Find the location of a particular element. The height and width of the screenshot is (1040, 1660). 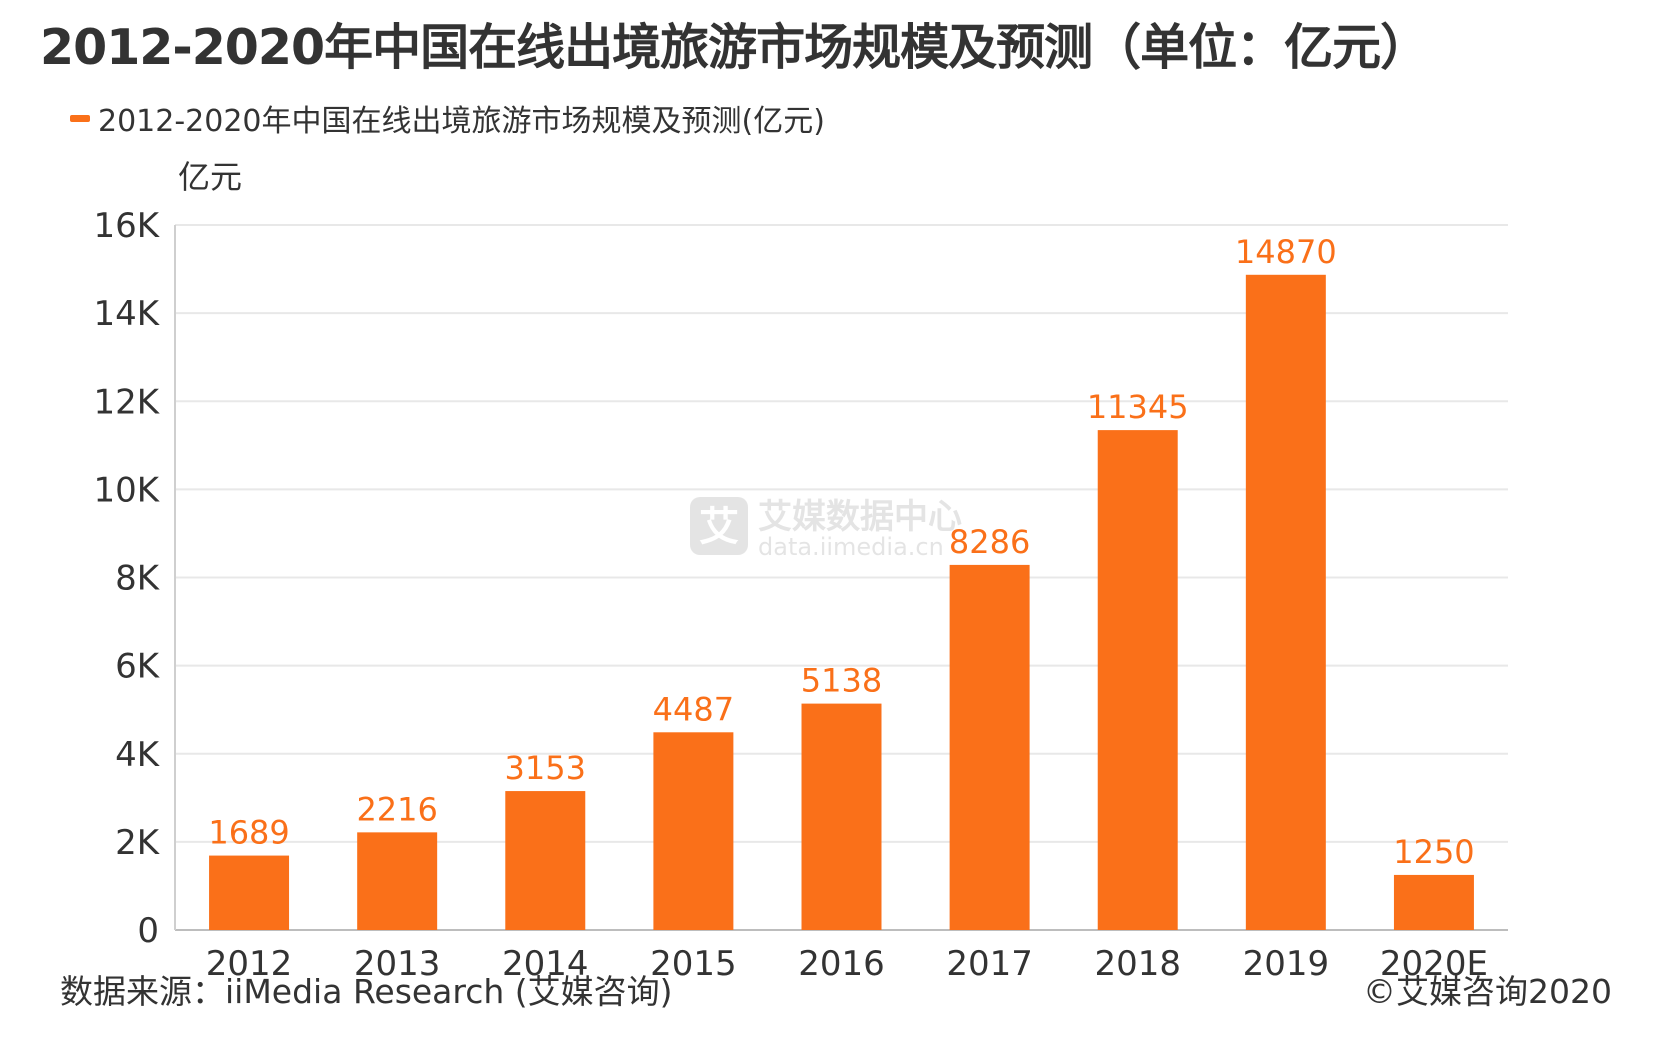

x-axis: 2012 2013 2014 2015 2016 2017 2018 2019 2020E is located at coordinates (847, 964).